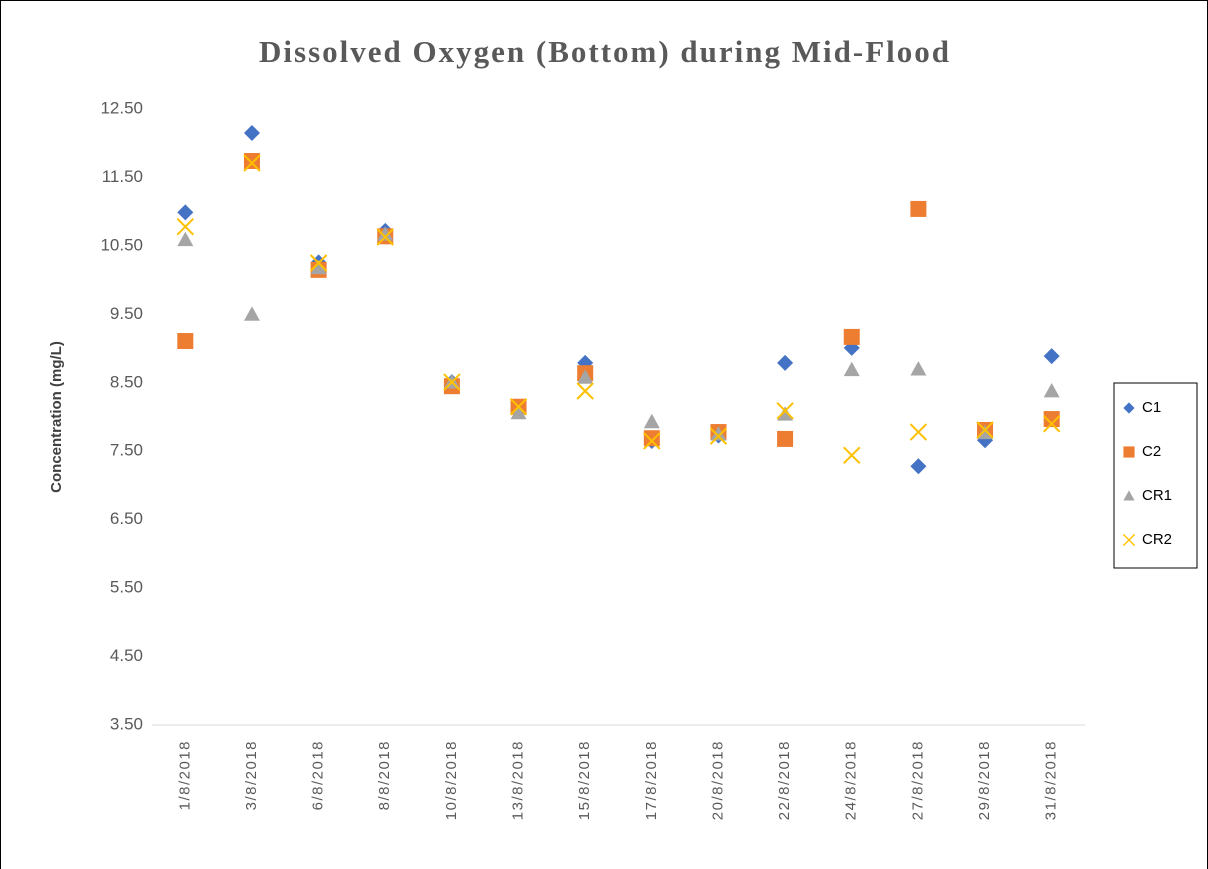  What do you see at coordinates (851, 780) in the screenshot?
I see `x-tick-label: 24/8/2018` at bounding box center [851, 780].